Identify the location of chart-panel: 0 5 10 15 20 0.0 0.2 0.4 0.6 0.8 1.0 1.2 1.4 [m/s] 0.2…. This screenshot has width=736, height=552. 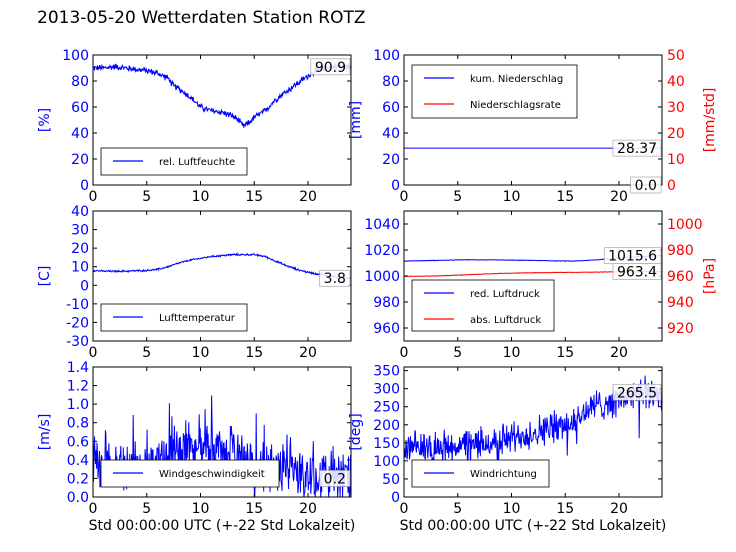
(194, 438).